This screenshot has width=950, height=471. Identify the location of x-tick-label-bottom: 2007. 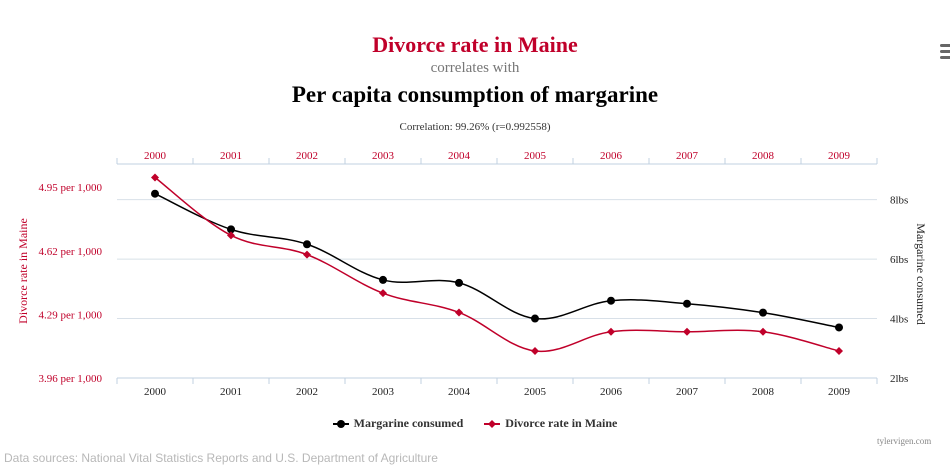
(687, 392).